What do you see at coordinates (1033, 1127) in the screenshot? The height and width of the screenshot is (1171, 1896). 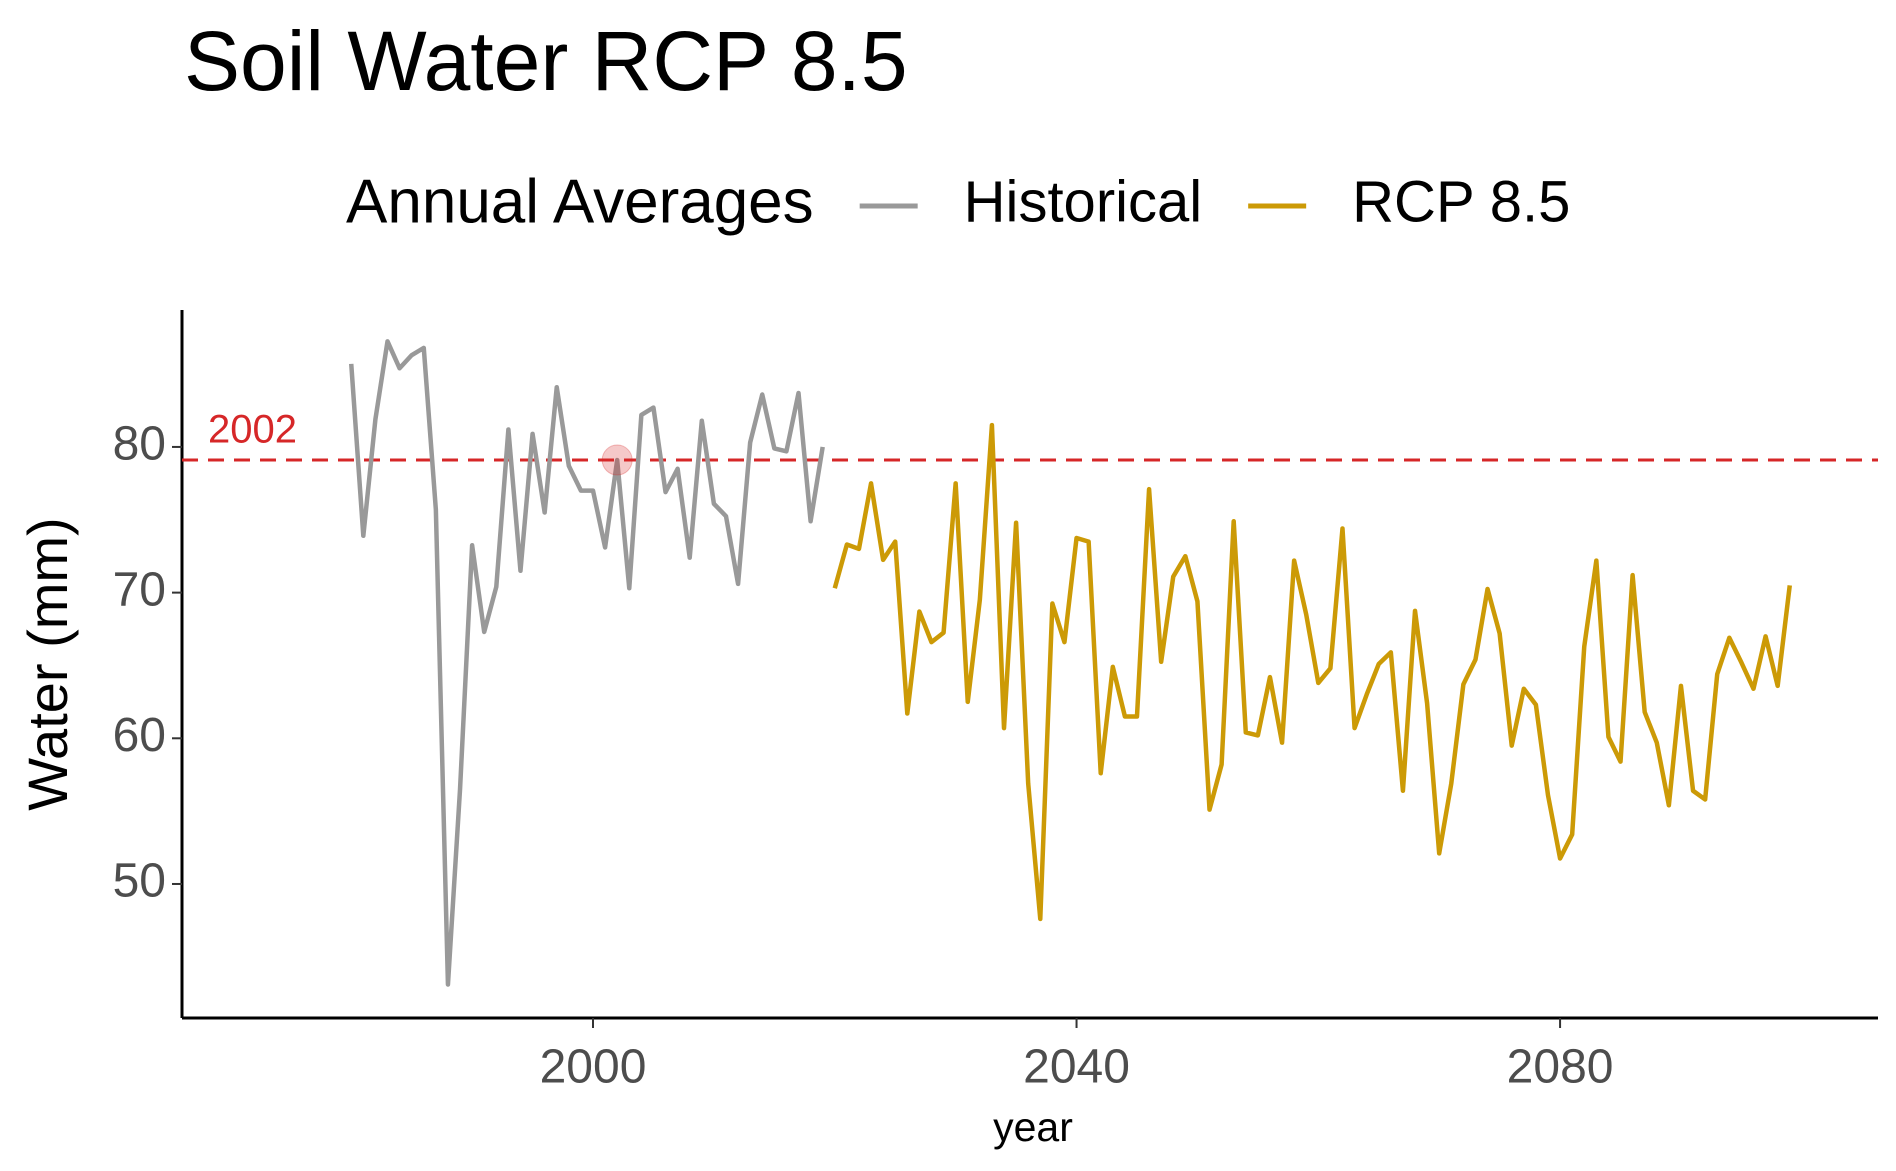 I see `x-axis-title: year` at bounding box center [1033, 1127].